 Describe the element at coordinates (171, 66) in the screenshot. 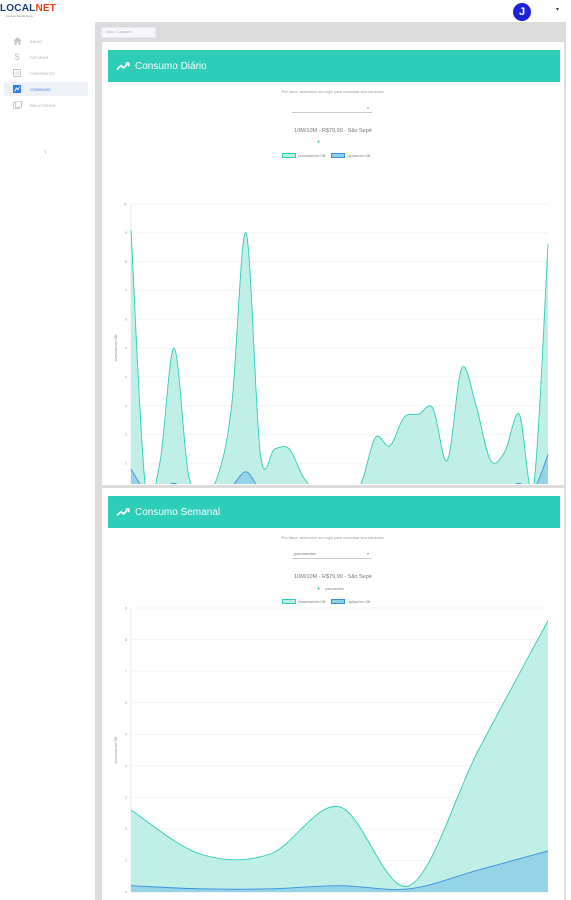

I see `card-title: Consumo Diário` at that location.